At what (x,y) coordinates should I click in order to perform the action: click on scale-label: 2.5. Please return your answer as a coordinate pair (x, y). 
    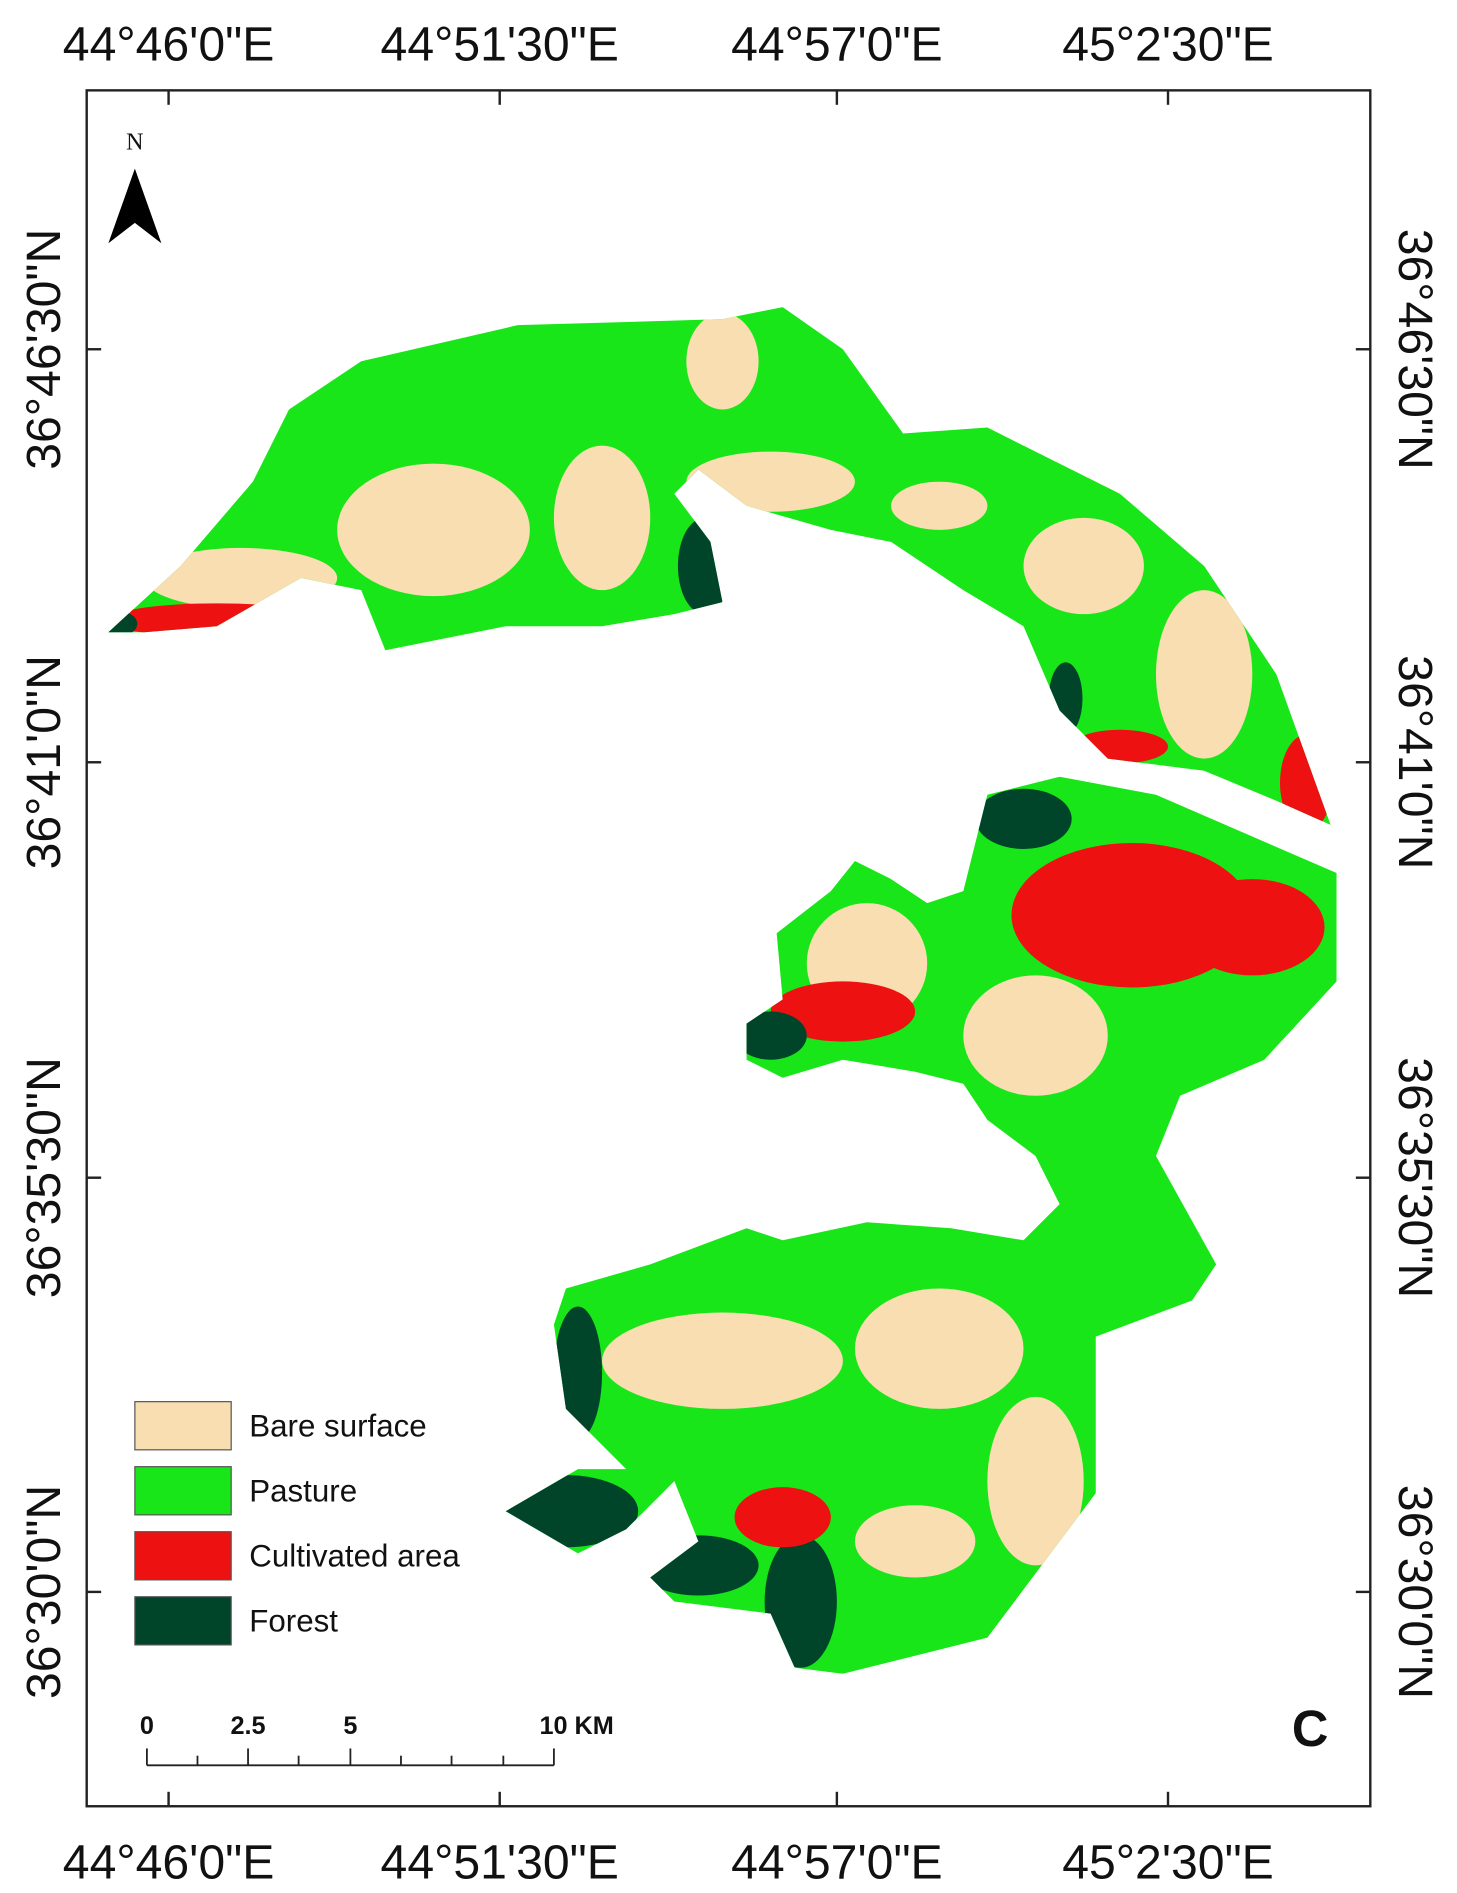
    Looking at the image, I should click on (247, 1726).